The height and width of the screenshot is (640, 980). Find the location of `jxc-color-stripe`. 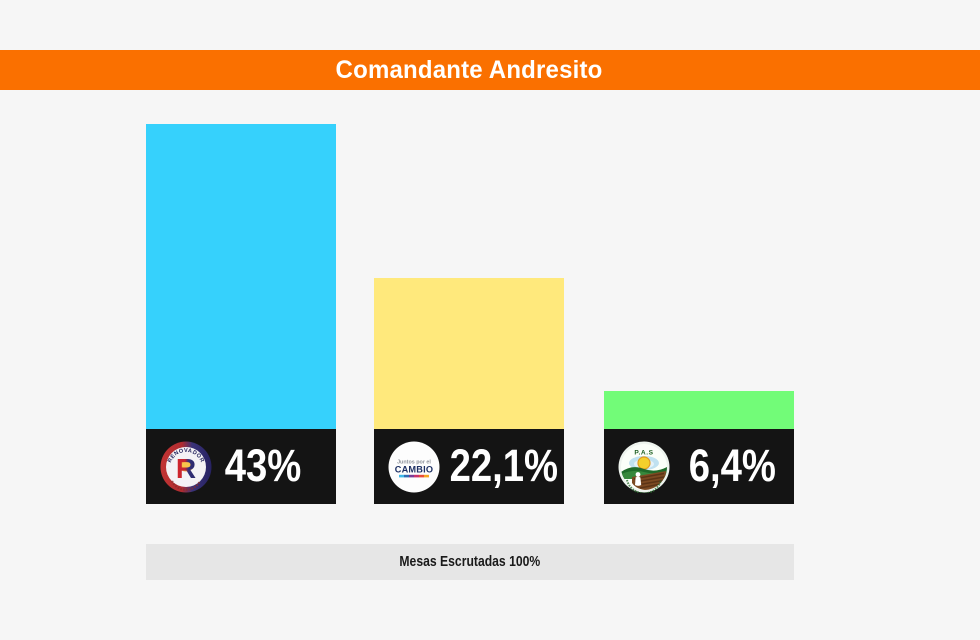

jxc-color-stripe is located at coordinates (414, 475).